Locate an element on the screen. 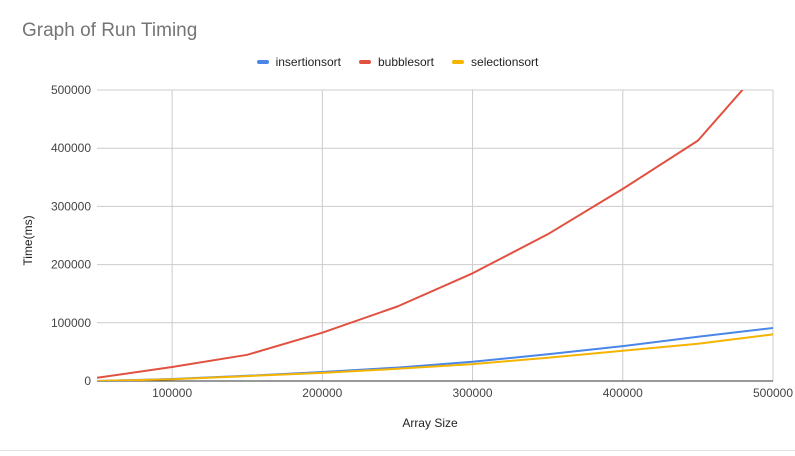 This screenshot has height=456, width=795. y-tick-label: 100000 is located at coordinates (71, 323).